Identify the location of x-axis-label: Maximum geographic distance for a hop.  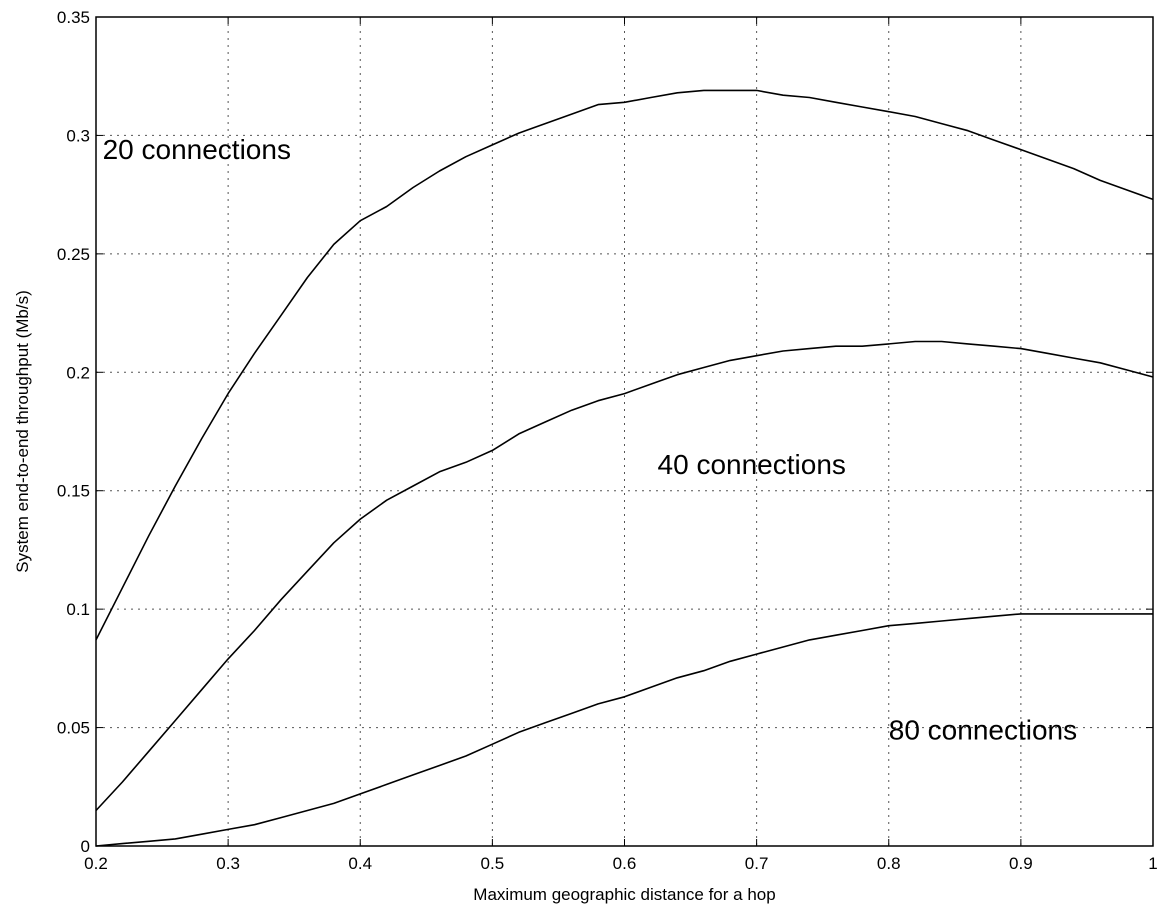
(624, 894).